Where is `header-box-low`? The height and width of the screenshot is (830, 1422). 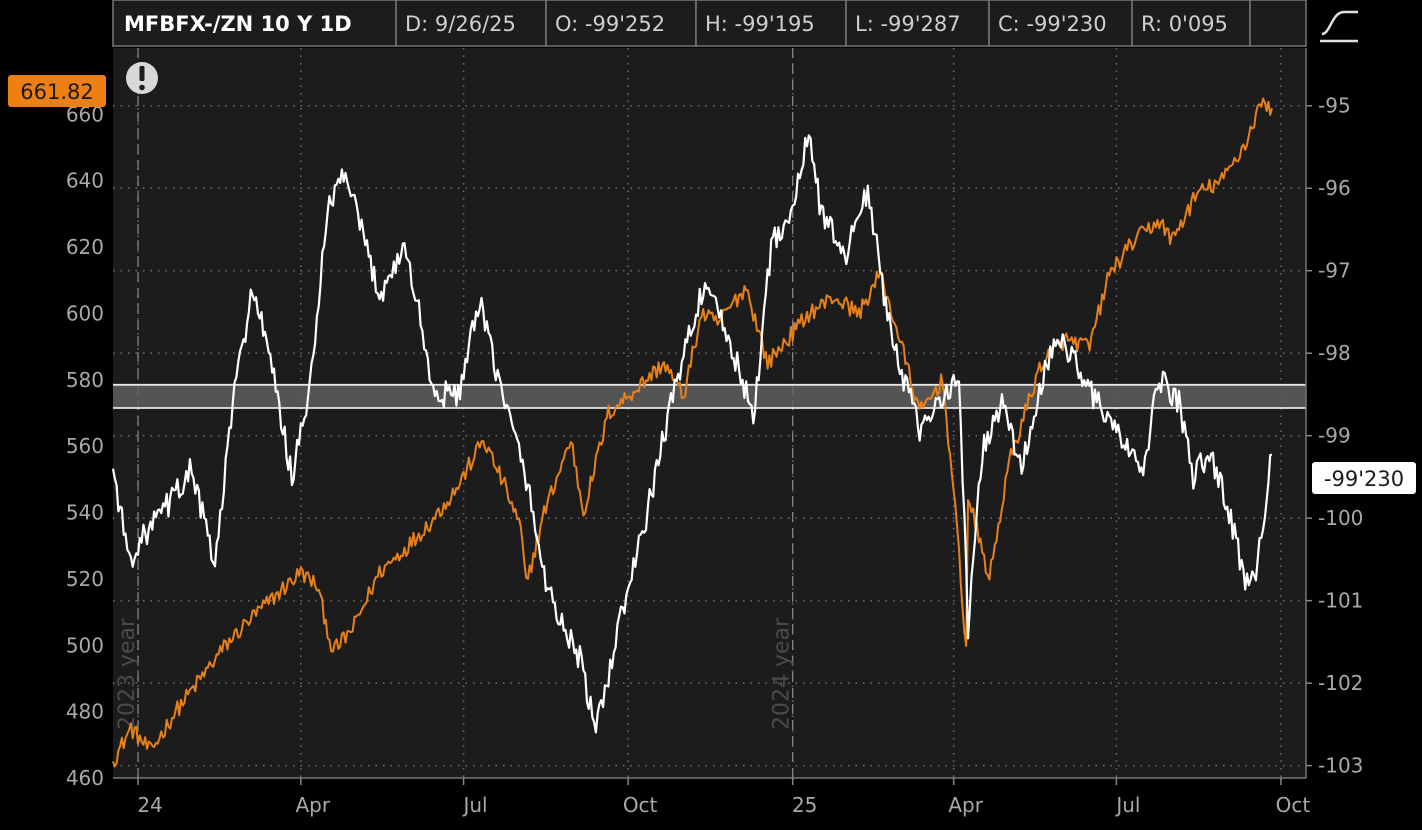
header-box-low is located at coordinates (917, 23).